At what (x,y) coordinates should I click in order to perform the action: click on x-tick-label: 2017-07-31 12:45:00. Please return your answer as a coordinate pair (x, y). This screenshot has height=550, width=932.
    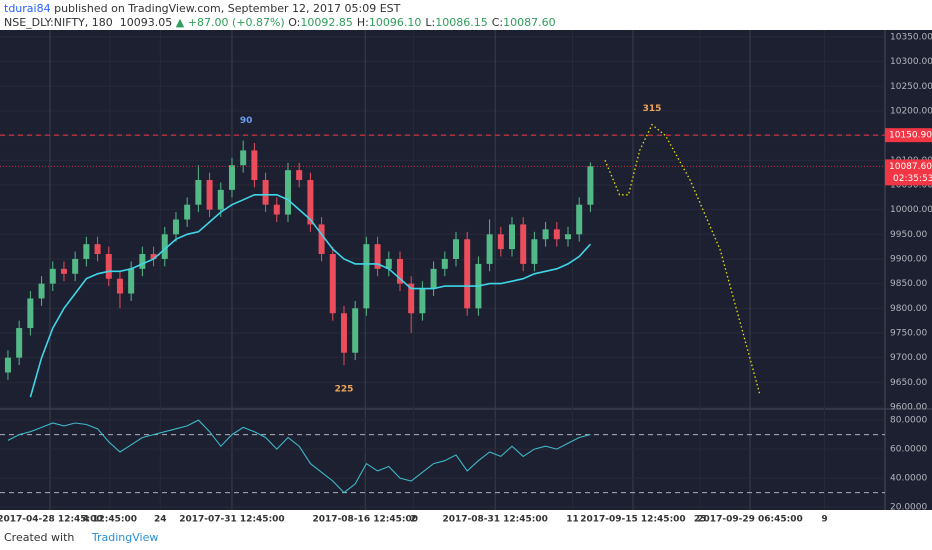
    Looking at the image, I should click on (231, 520).